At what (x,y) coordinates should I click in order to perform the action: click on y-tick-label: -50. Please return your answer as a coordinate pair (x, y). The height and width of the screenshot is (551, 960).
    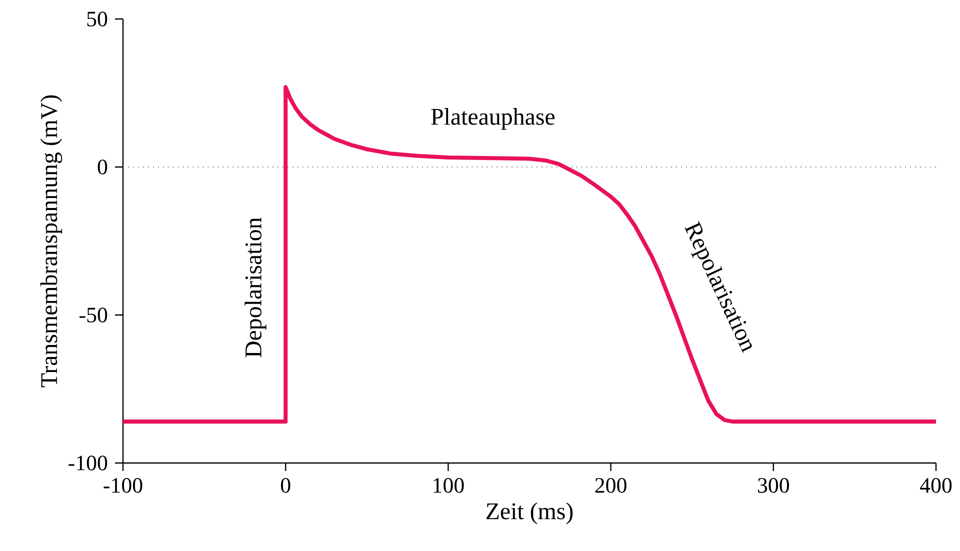
    Looking at the image, I should click on (94, 315).